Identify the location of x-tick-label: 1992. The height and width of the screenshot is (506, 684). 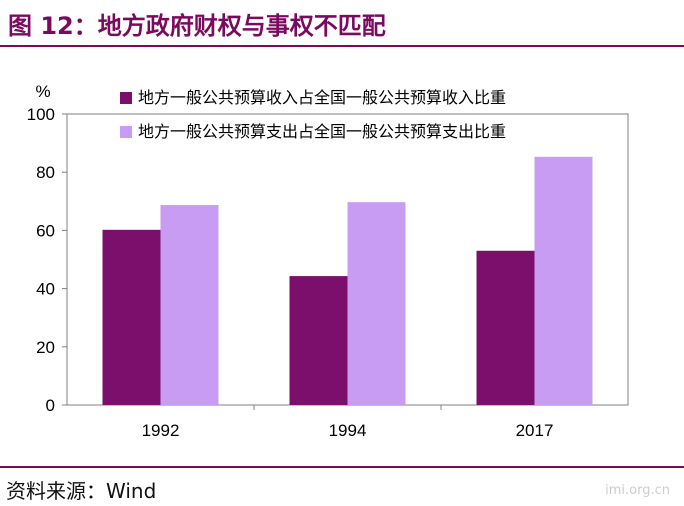
(161, 430).